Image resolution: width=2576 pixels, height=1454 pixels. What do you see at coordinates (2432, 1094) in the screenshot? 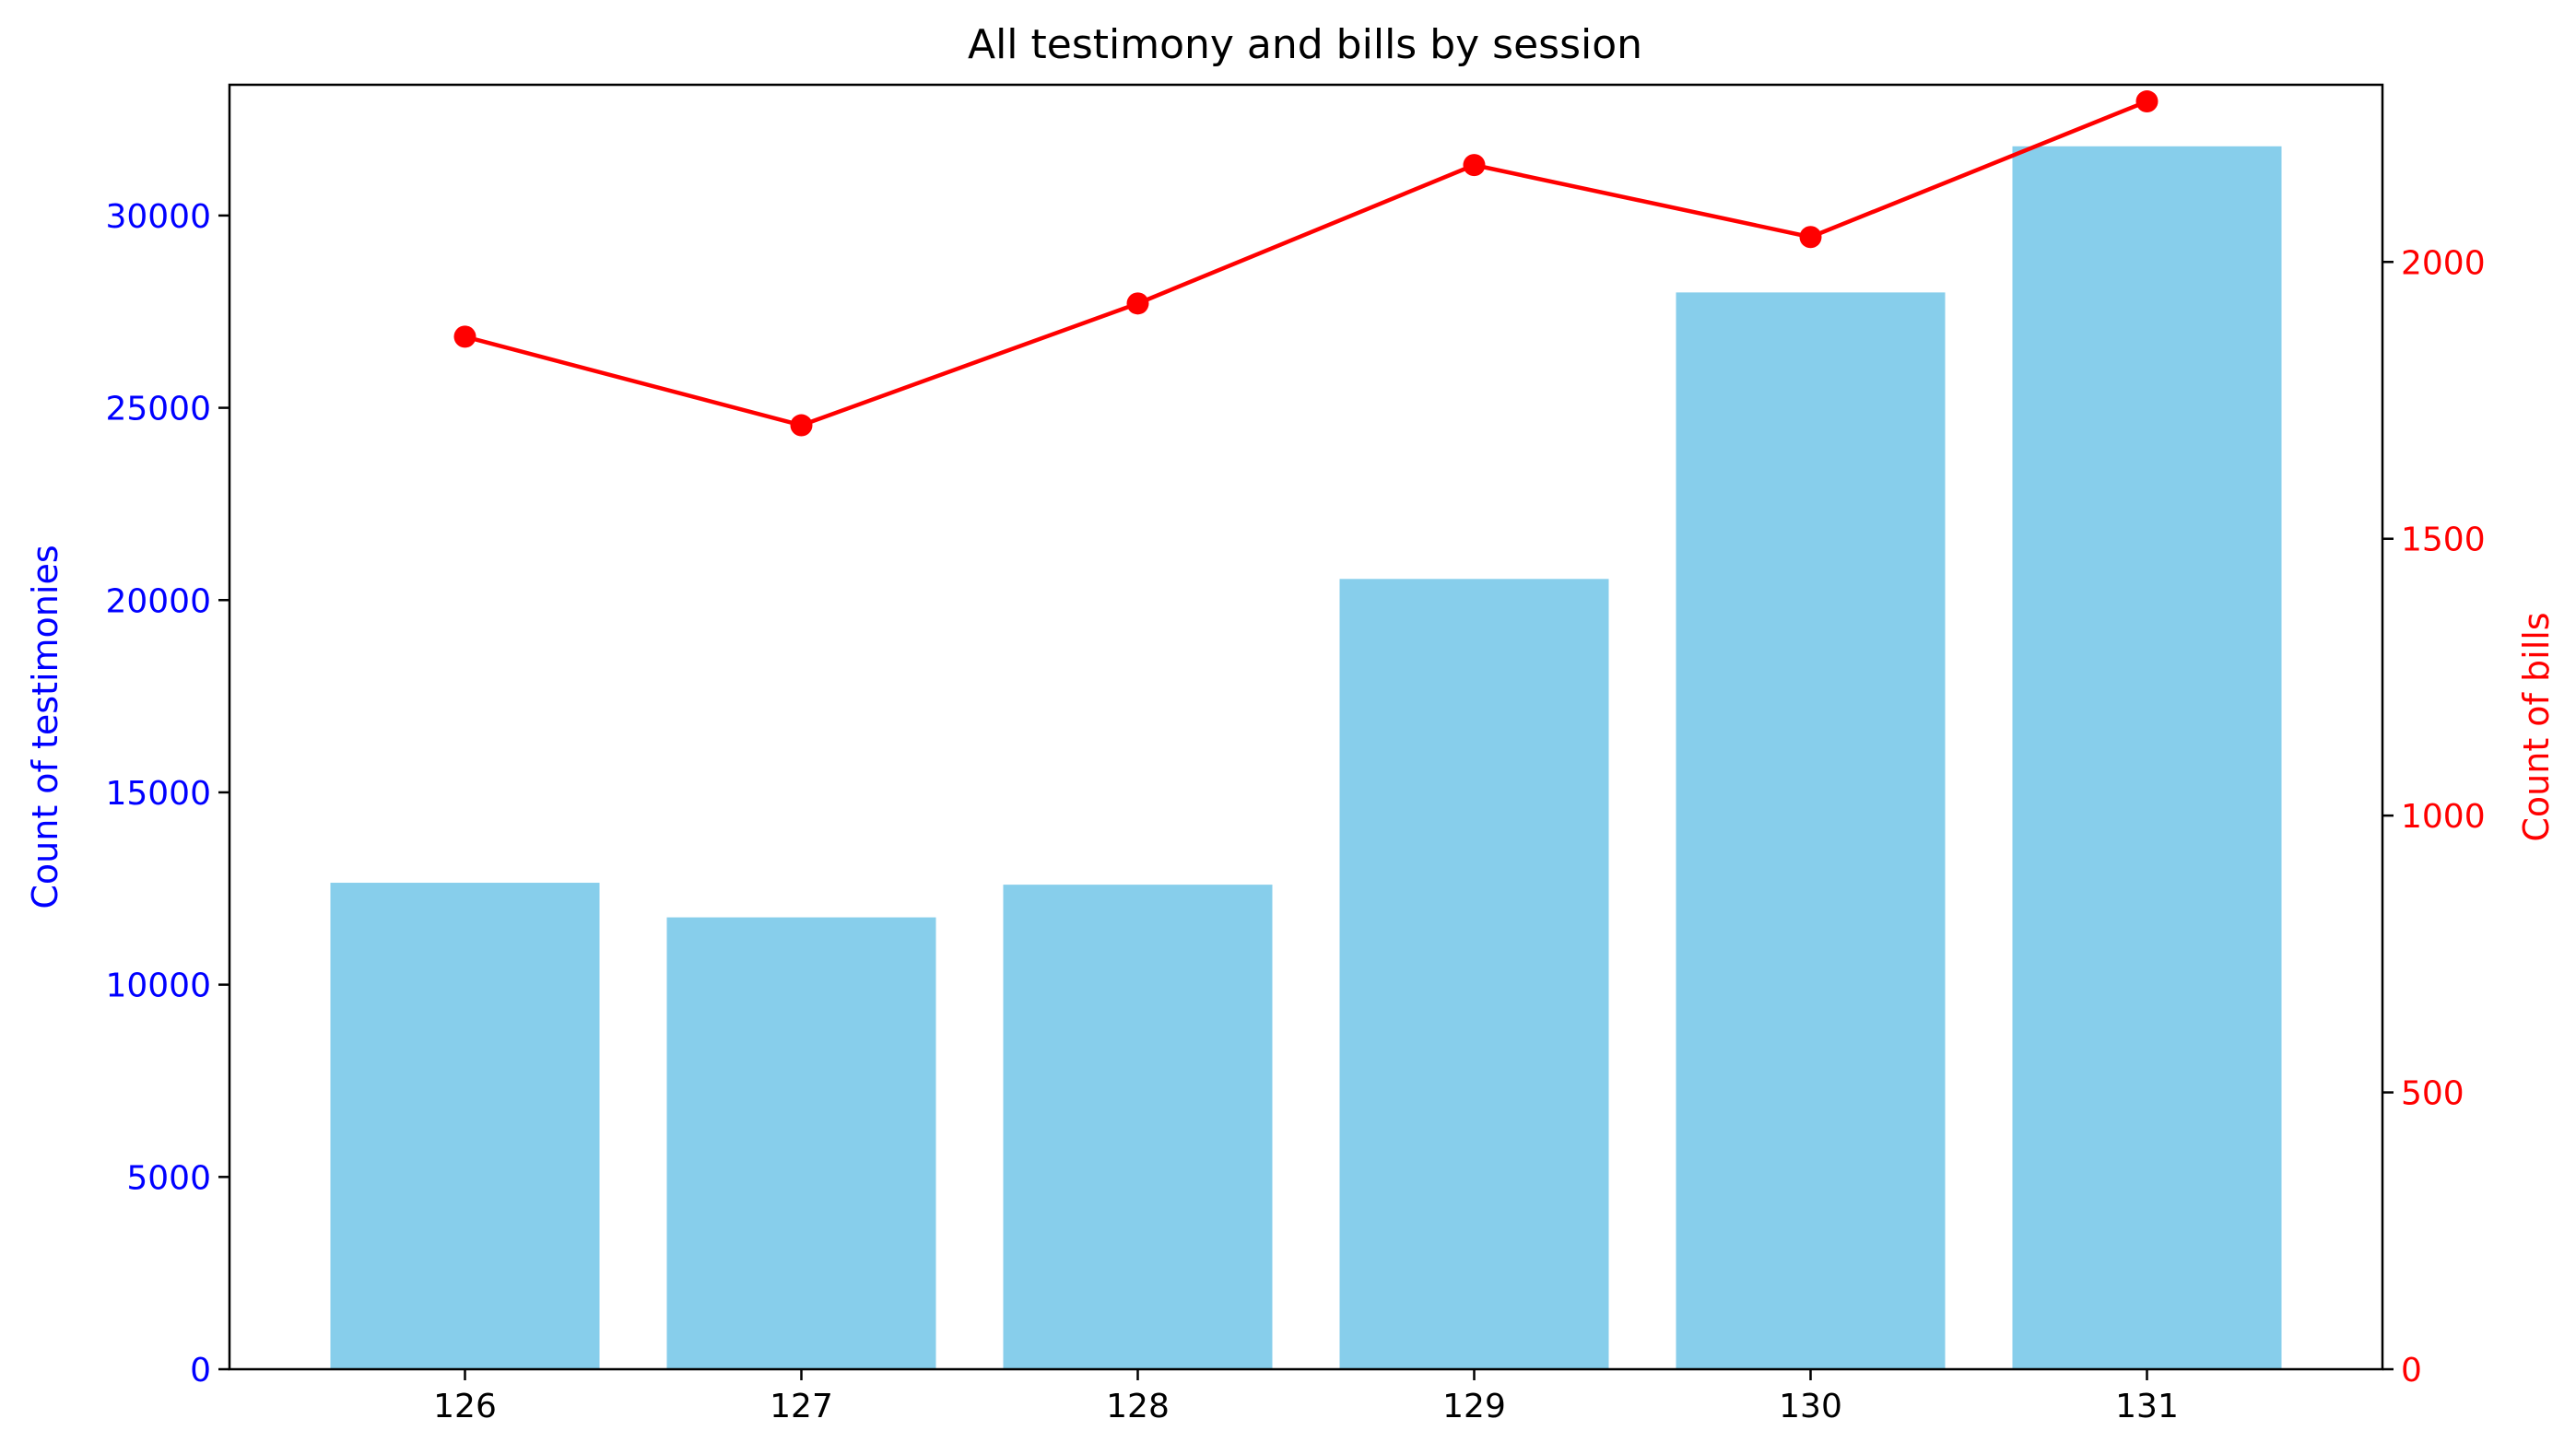
I see `right-y-tick-label: 500` at bounding box center [2432, 1094].